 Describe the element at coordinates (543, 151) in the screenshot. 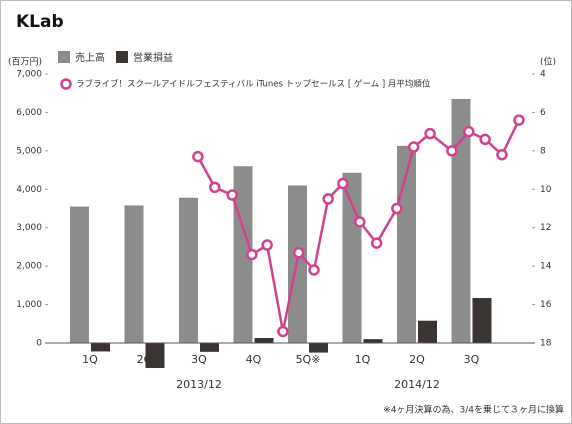

I see `y2-tick-label: 8` at that location.